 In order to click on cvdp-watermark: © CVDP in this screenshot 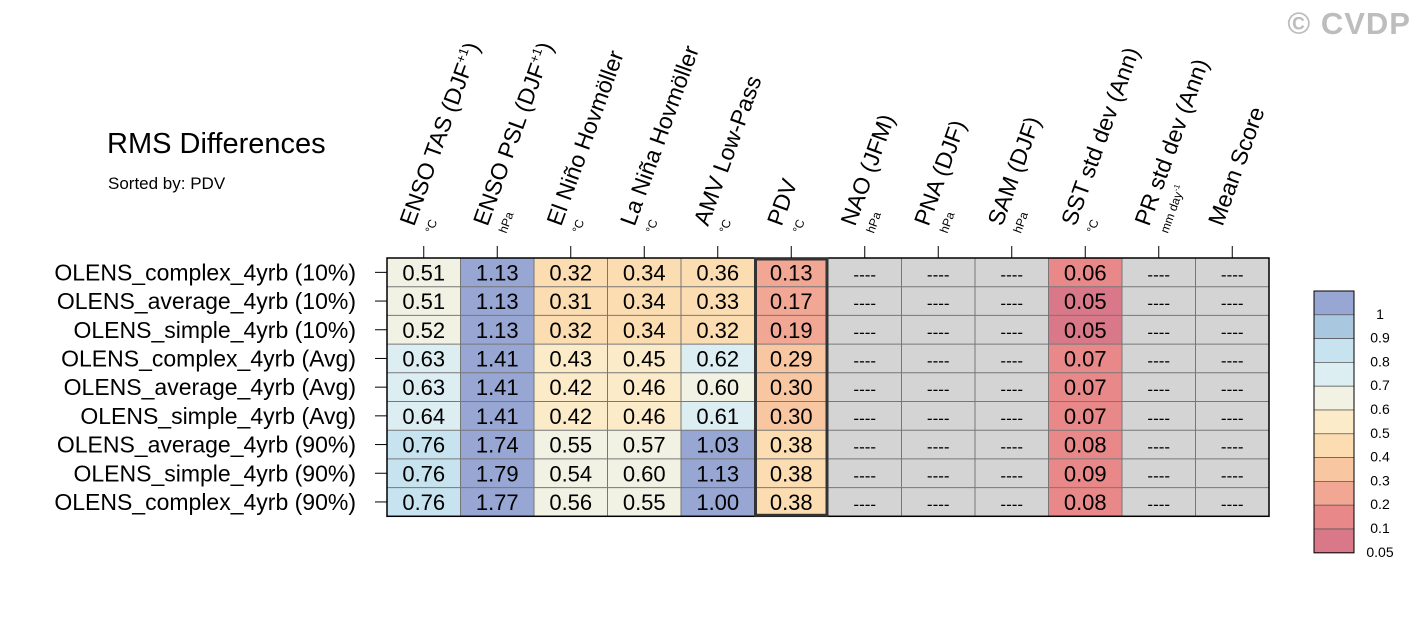, I will do `click(1349, 23)`.